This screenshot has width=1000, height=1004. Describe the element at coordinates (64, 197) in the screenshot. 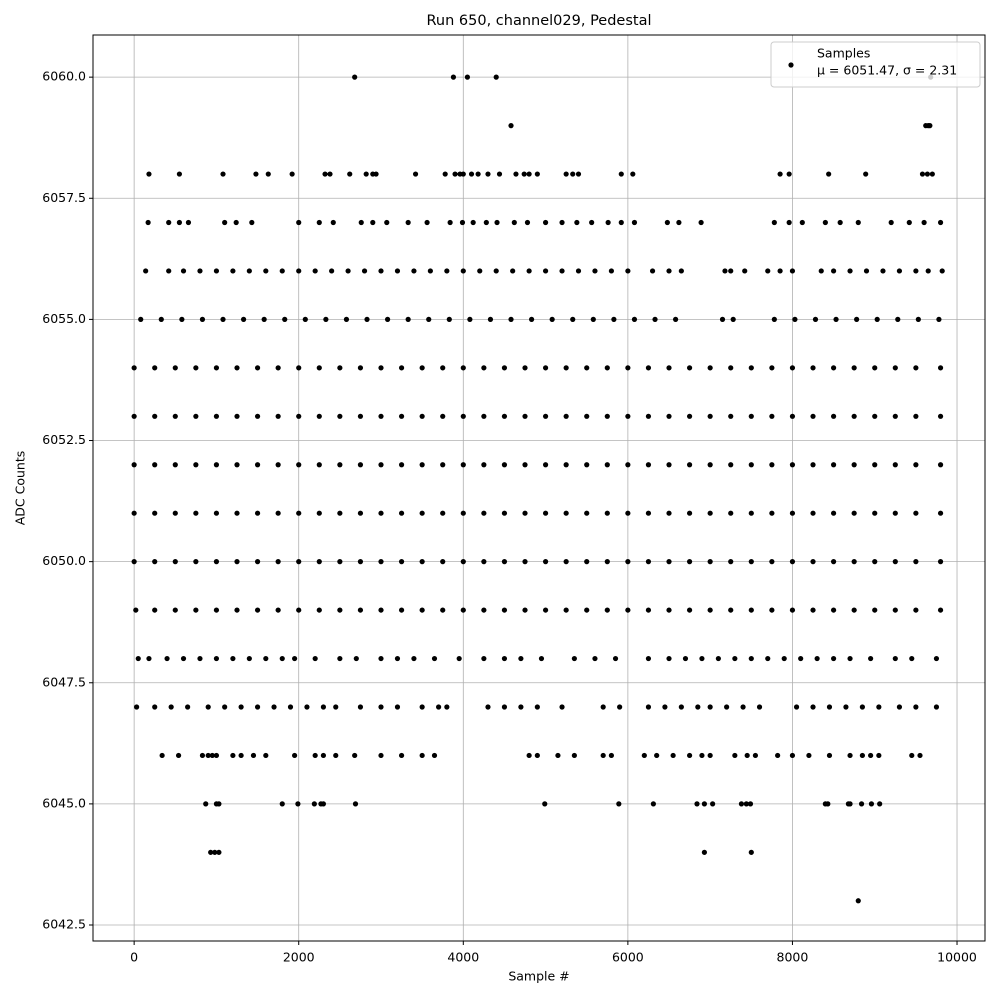

I see `y-tick-label: 6057.5` at that location.